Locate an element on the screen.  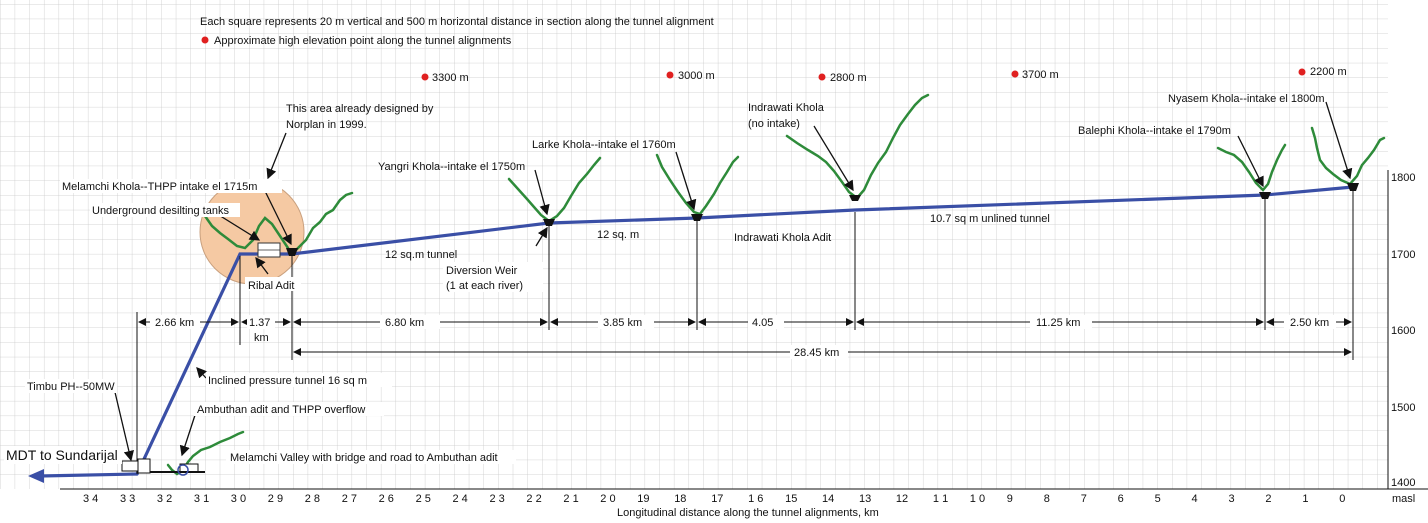
tunnel-12sqm-label: 12 sq.m tunnel is located at coordinates (421, 255).